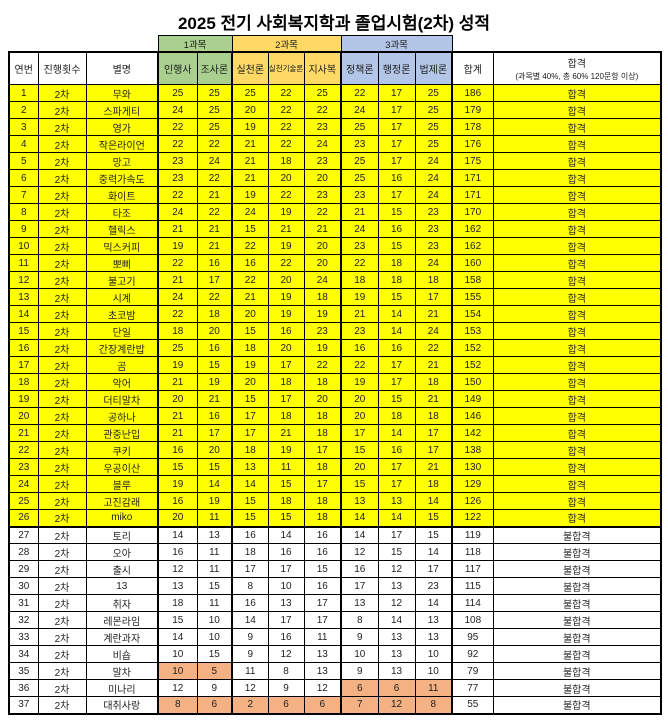 This screenshot has height=727, width=668. I want to click on table-row: 27 2차 토리 14 13 16 14 16 14 17 15 119 불합격, so click(335, 535).